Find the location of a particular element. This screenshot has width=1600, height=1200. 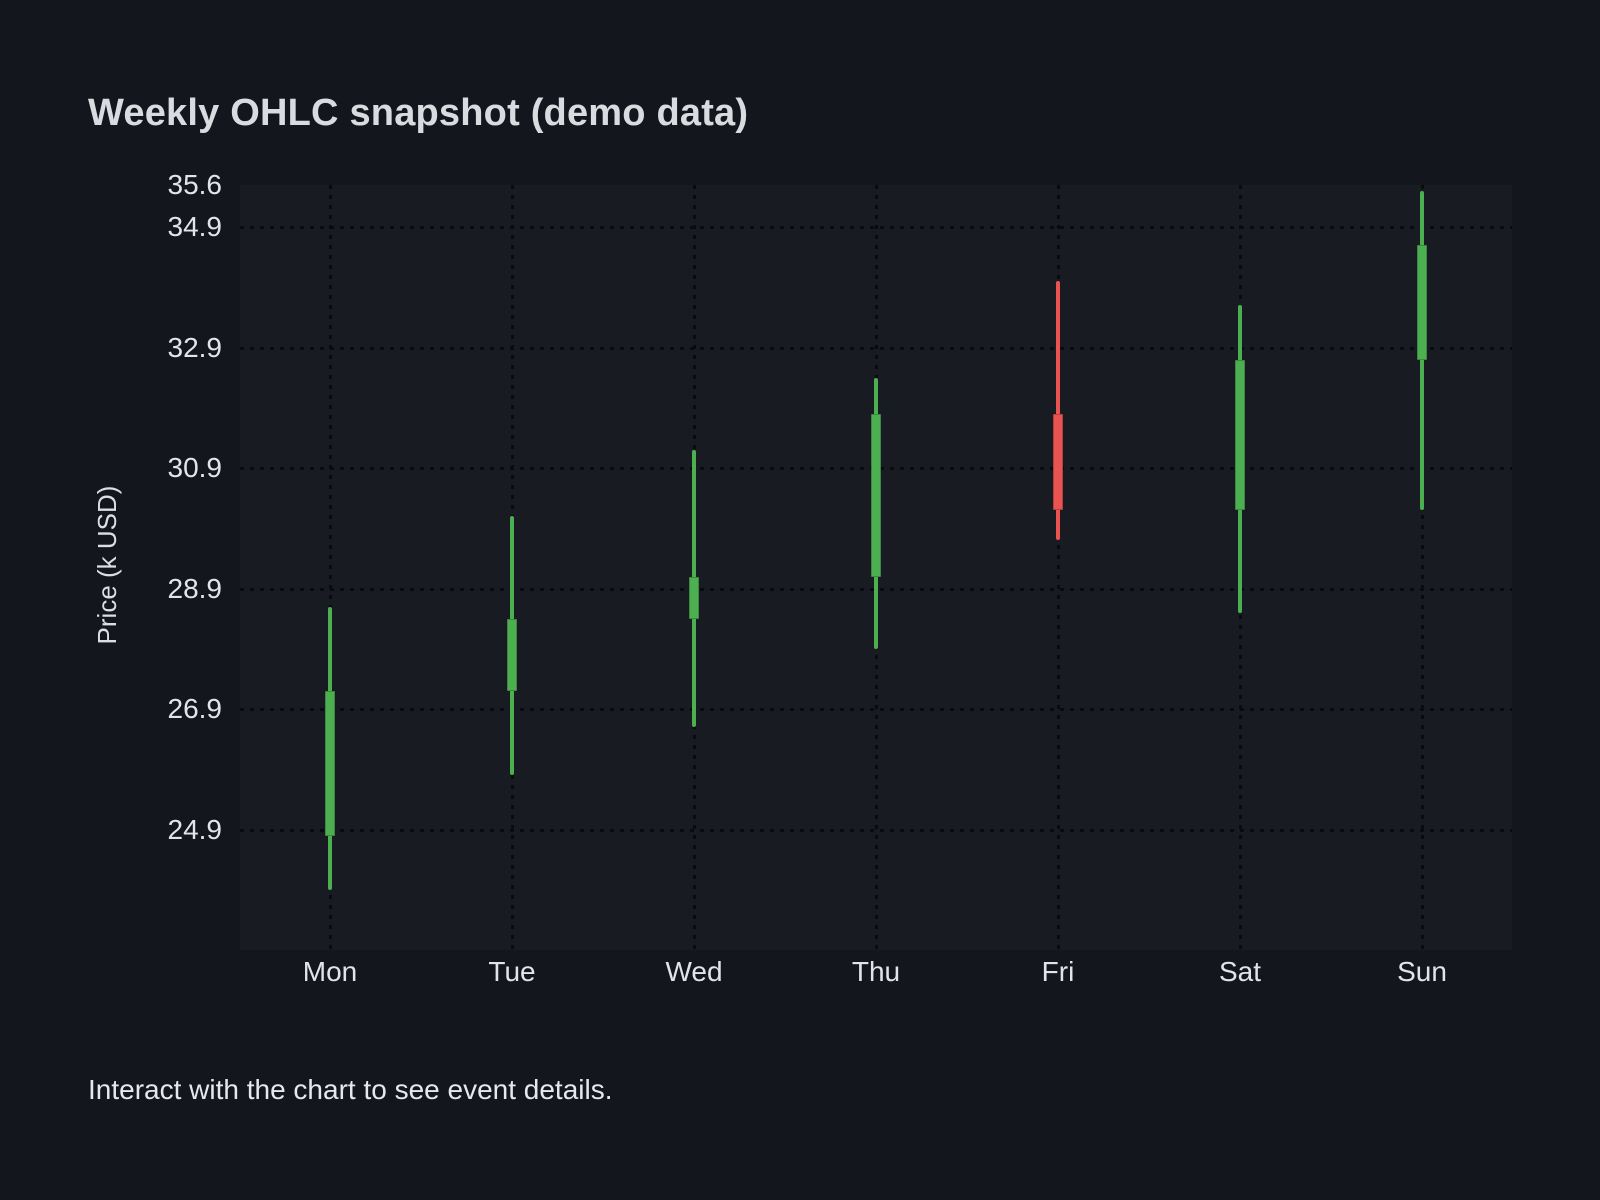

candle-body-fri is located at coordinates (1058, 462).